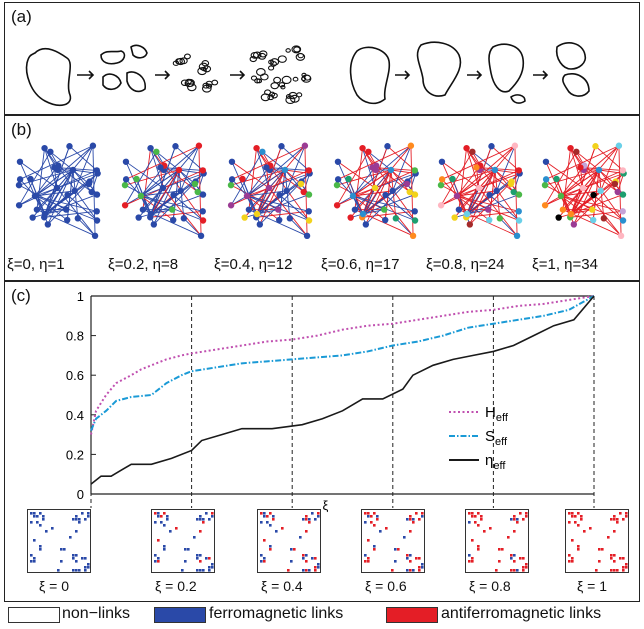 The width and height of the screenshot is (644, 629). What do you see at coordinates (307, 74) in the screenshot?
I see `fragmentation-diagram` at bounding box center [307, 74].